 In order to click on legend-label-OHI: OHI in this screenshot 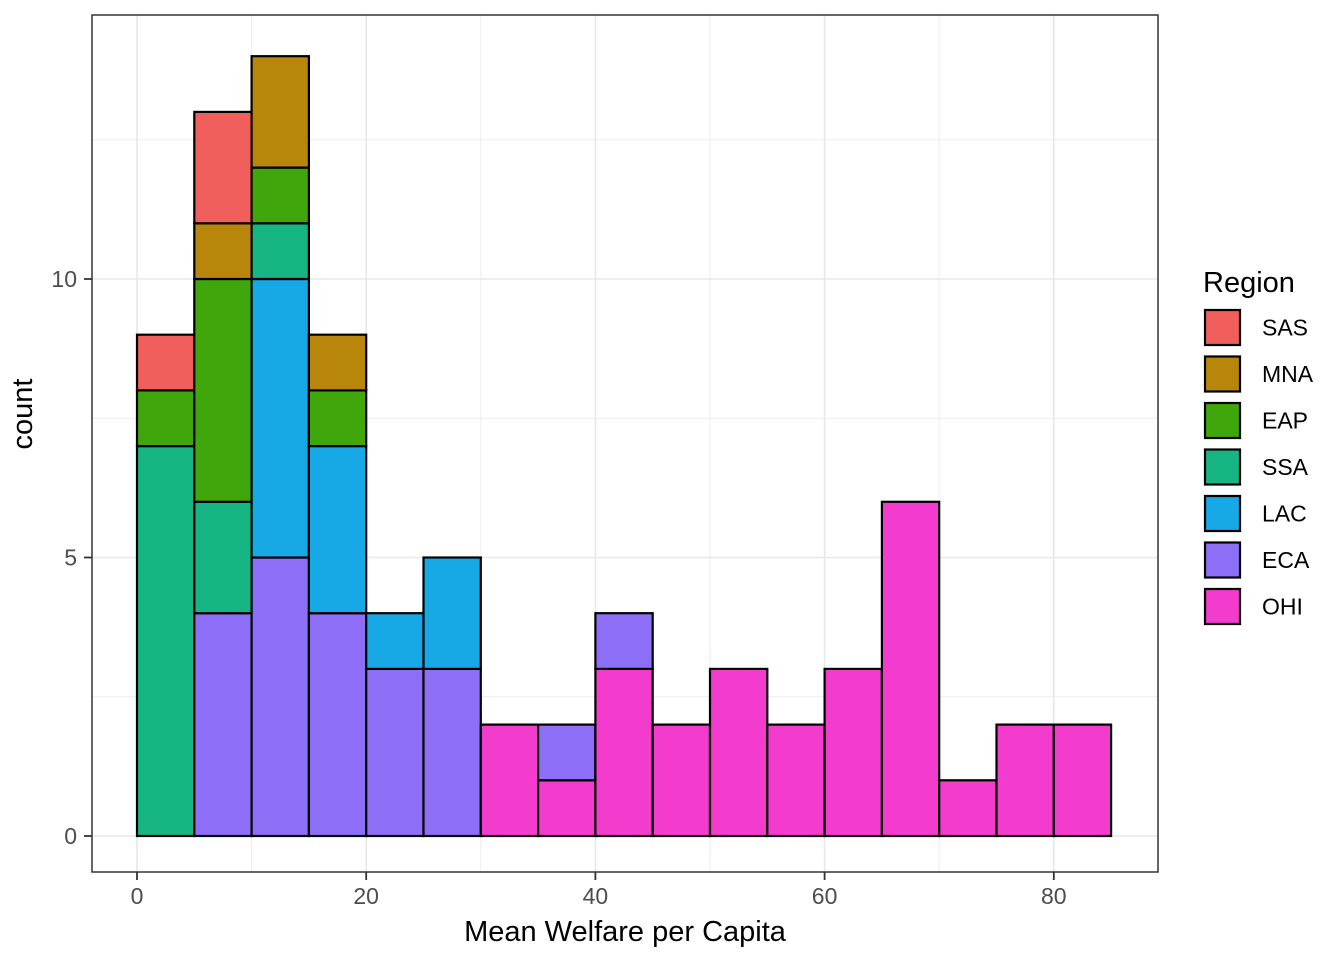, I will do `click(1282, 607)`.